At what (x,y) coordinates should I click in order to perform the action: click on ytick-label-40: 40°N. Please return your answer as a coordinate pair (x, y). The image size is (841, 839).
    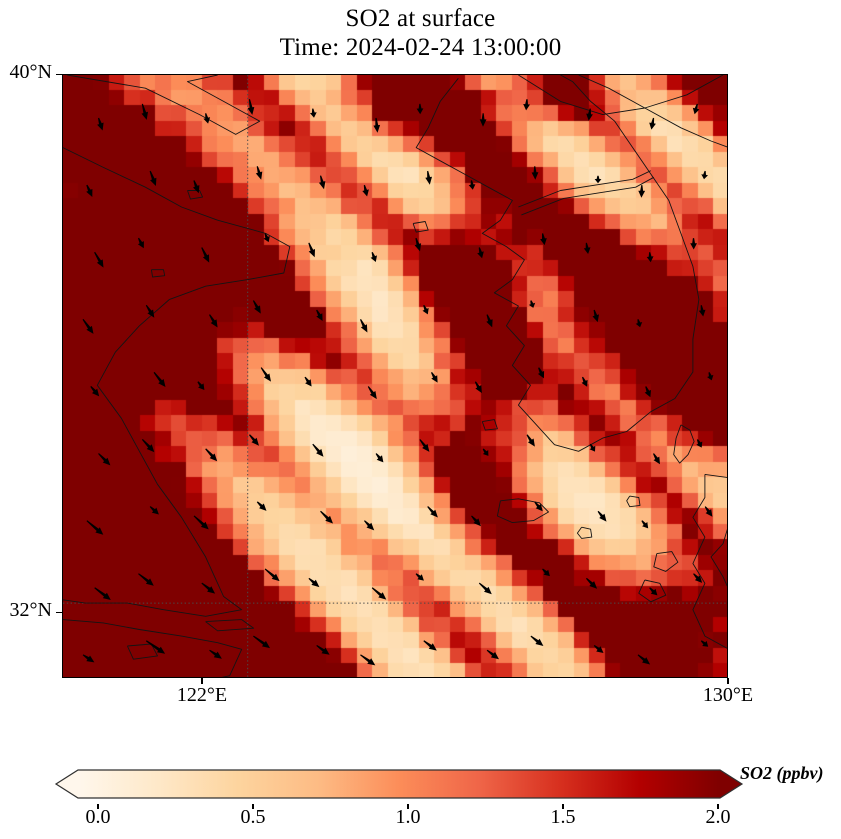
    Looking at the image, I should click on (30, 72).